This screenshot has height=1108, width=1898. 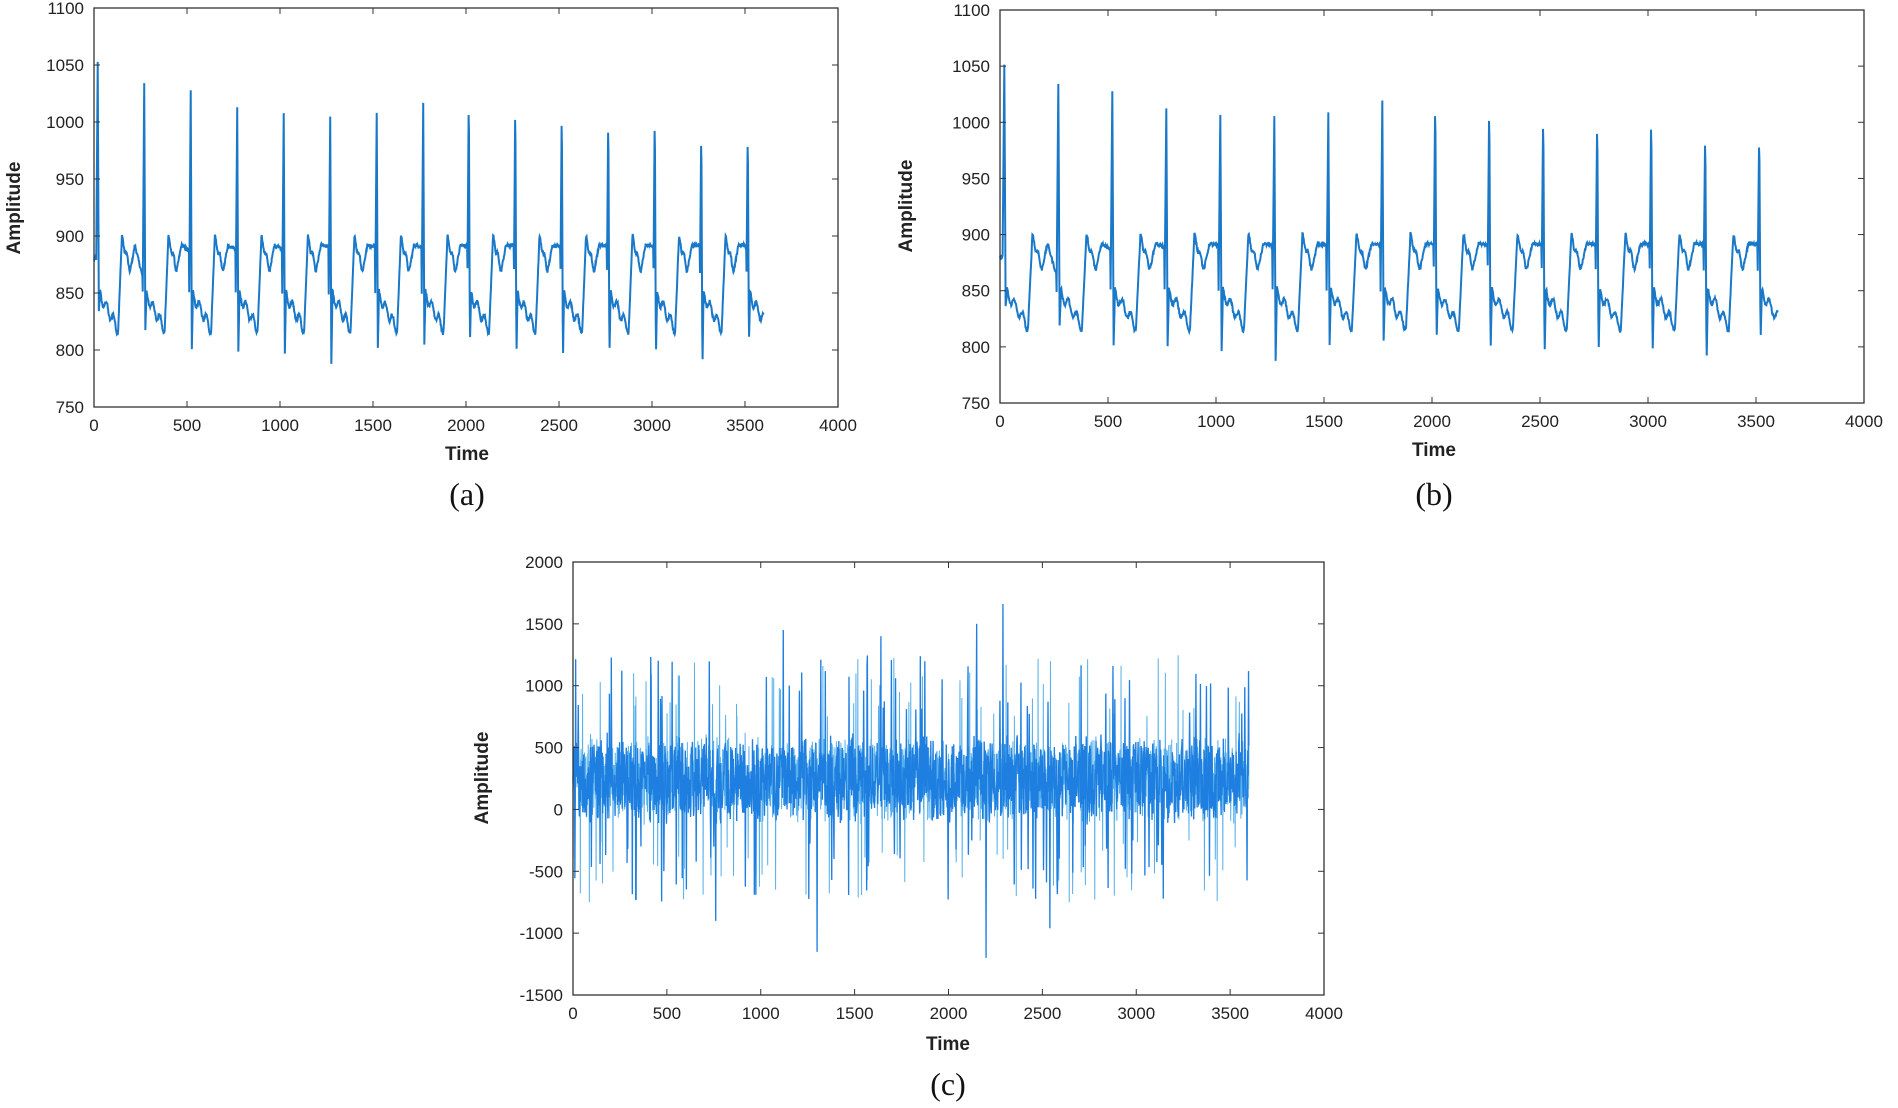 I want to click on axes-box, so click(x=466, y=207).